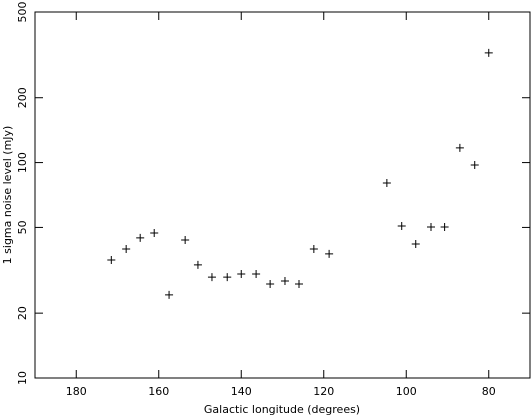 The width and height of the screenshot is (532, 418). Describe the element at coordinates (282, 409) in the screenshot. I see `x-axis-label: Galactic longitude (degrees)` at that location.